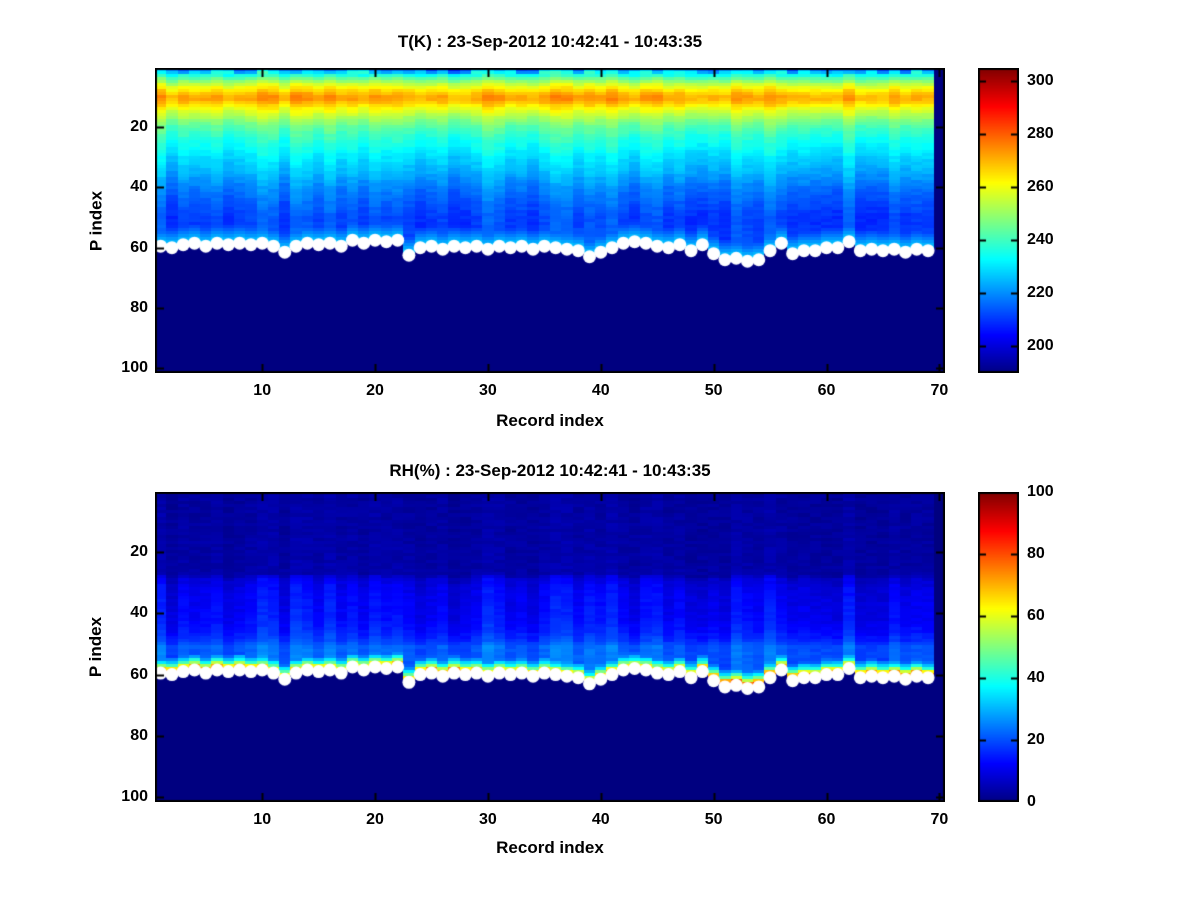 The height and width of the screenshot is (900, 1200). Describe the element at coordinates (95, 220) in the screenshot. I see `temperature-y-axis-label: P index` at that location.